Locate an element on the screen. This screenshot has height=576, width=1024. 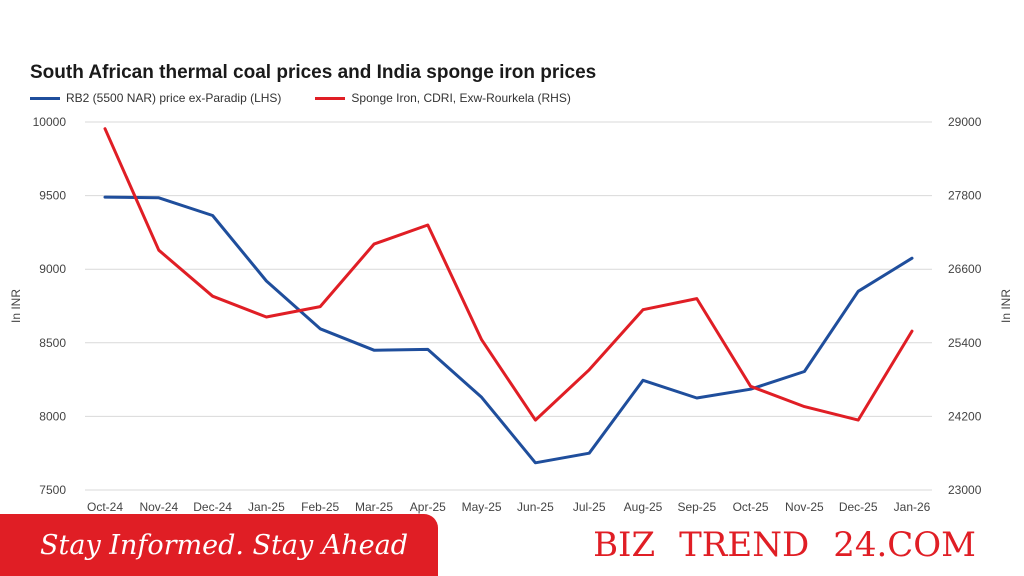
y-tick-left: 10000 is located at coordinates (50, 122).